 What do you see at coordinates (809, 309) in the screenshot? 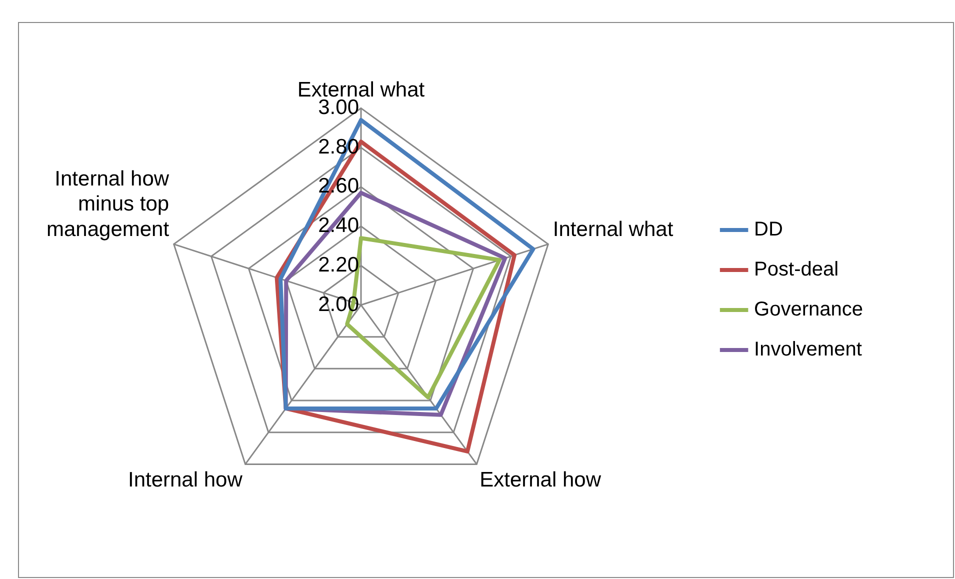
I see `legend-label: Governance` at bounding box center [809, 309].